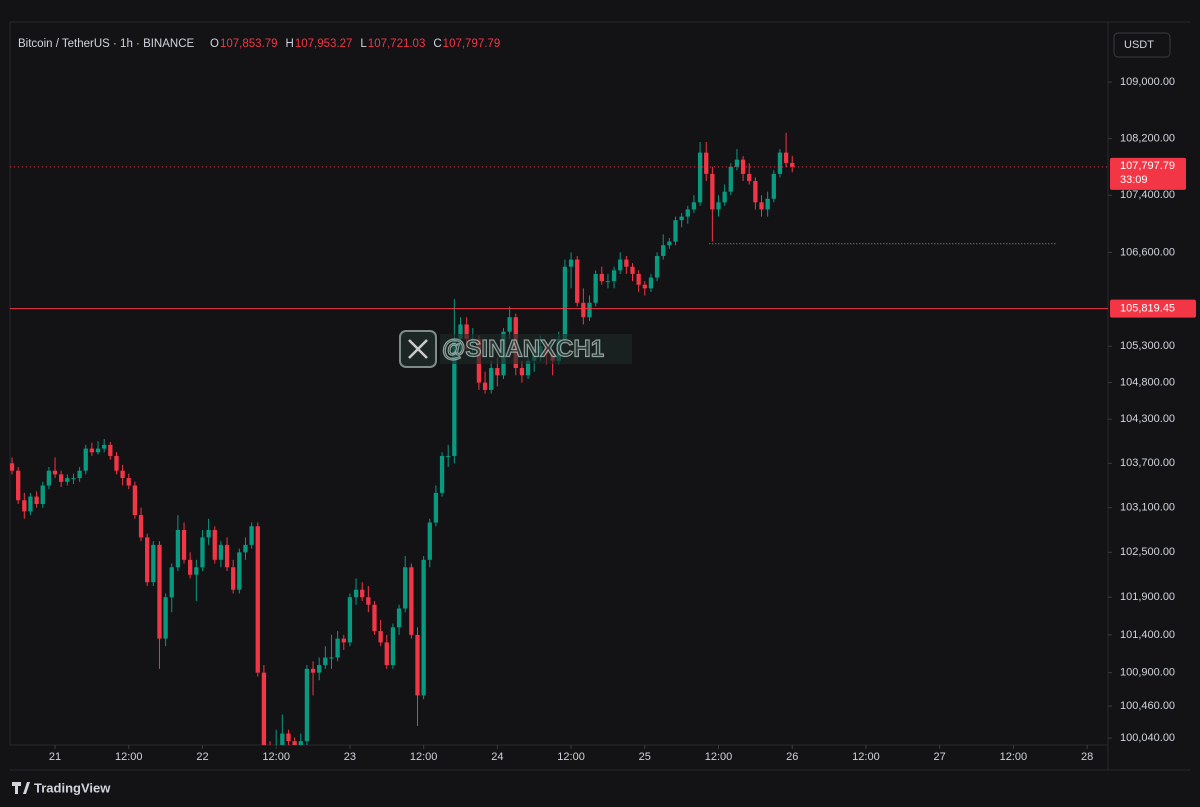  I want to click on brand: TradingView, so click(61, 787).